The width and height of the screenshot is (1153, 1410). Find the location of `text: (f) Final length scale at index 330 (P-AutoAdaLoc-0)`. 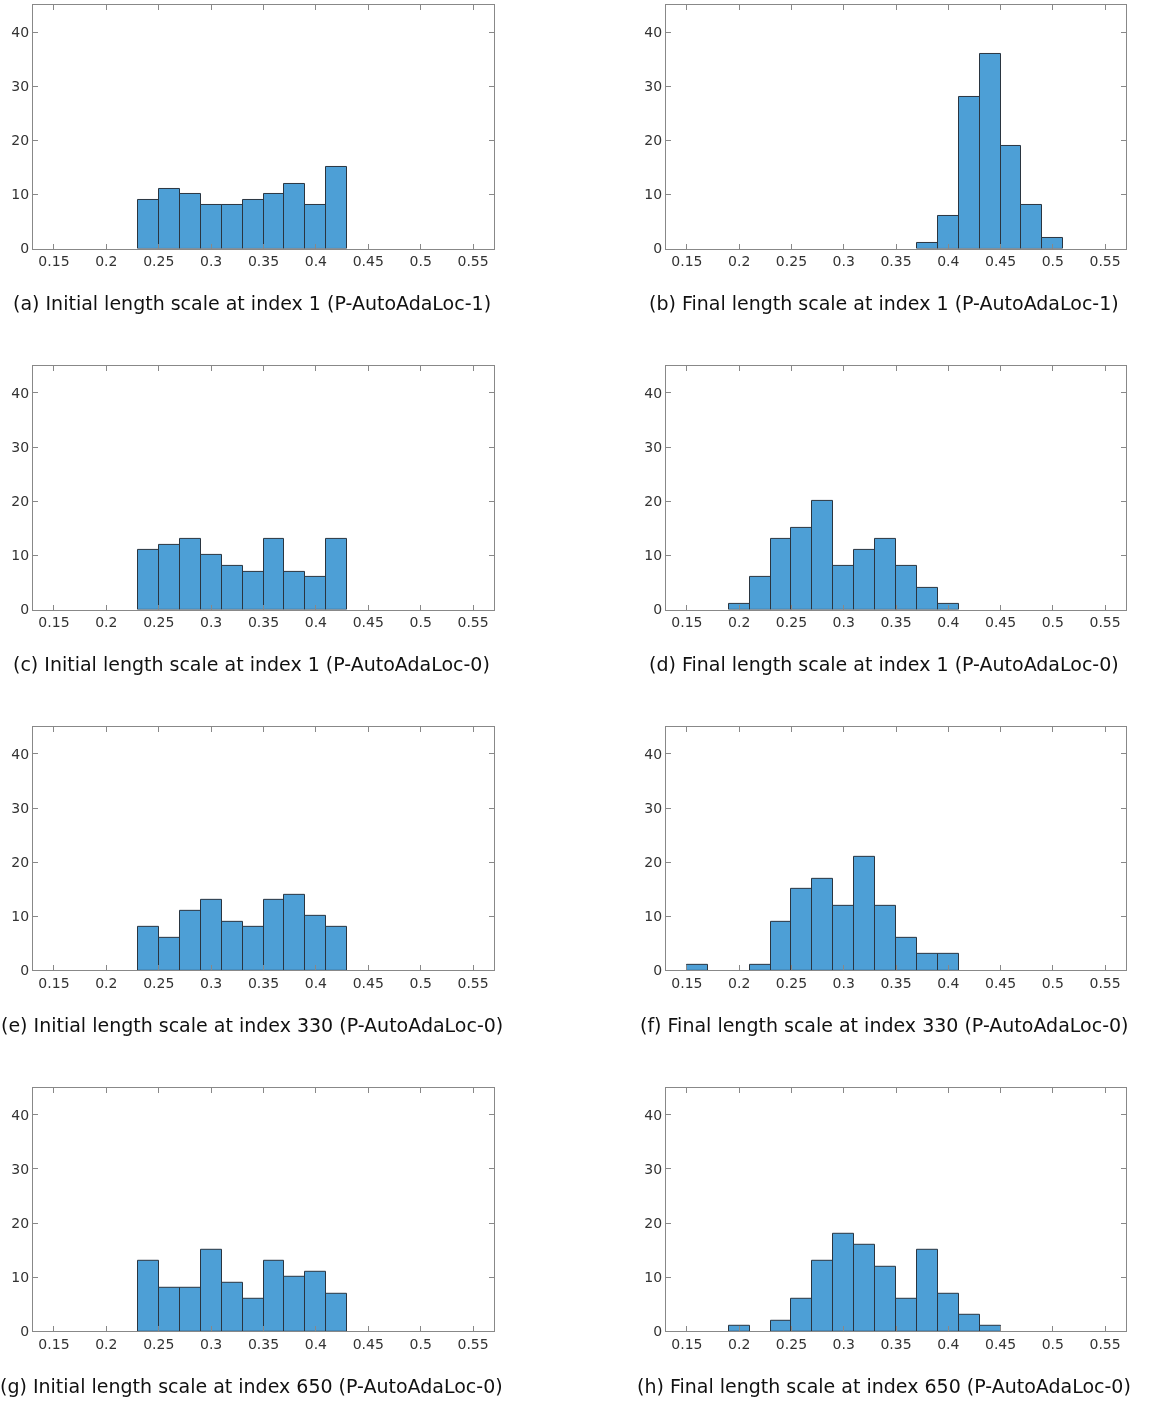

text: (f) Final length scale at index 330 (P-AutoAdaLoc-0) is located at coordinates (884, 1025).